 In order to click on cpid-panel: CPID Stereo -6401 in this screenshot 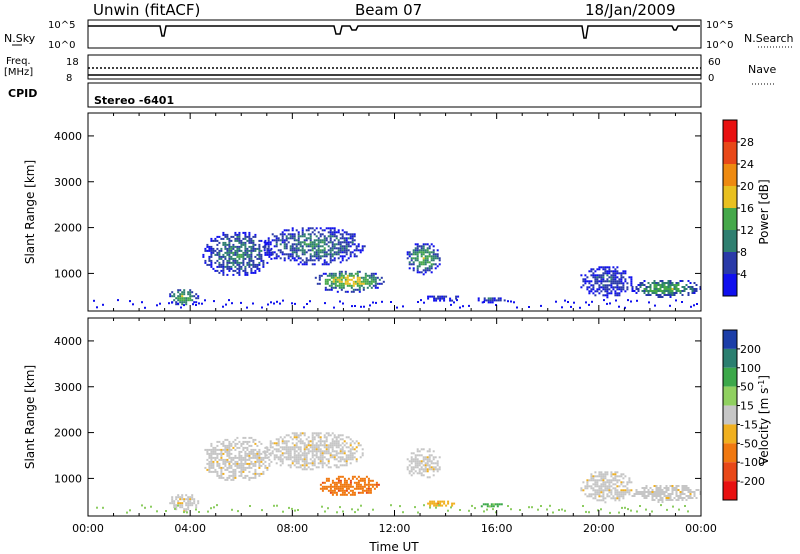, I will do `click(355, 95)`.